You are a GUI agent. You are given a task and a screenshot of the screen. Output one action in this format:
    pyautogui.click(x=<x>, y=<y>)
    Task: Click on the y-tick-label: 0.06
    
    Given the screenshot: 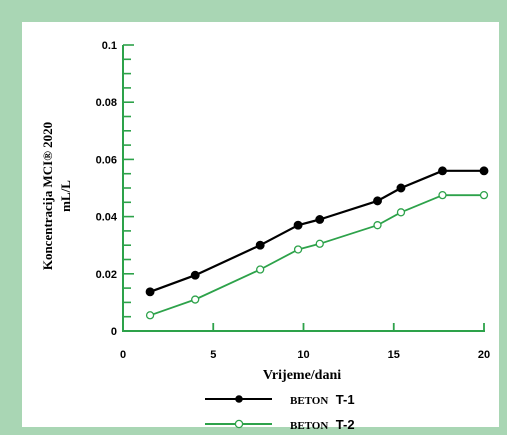 What is the action you would take?
    pyautogui.click(x=106, y=160)
    